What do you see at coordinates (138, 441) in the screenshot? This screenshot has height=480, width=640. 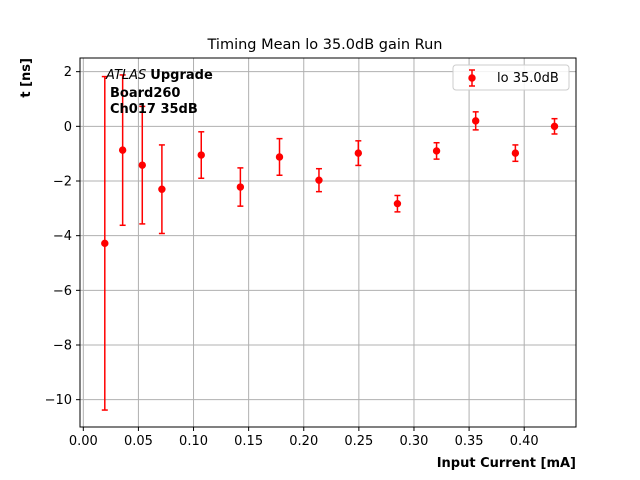 I see `x-tick-label: 0.05` at bounding box center [138, 441].